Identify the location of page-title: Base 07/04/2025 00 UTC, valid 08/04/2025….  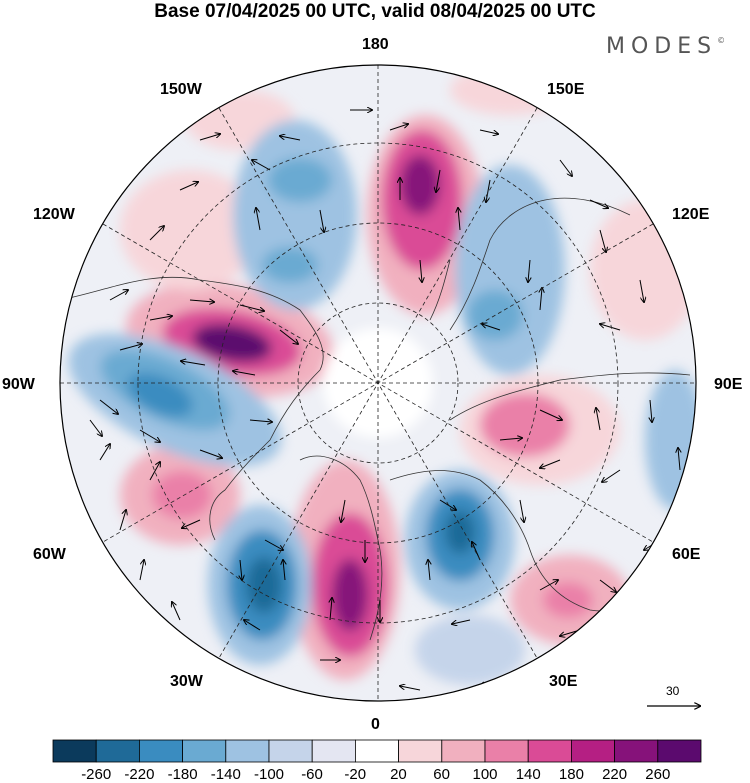
(375, 11).